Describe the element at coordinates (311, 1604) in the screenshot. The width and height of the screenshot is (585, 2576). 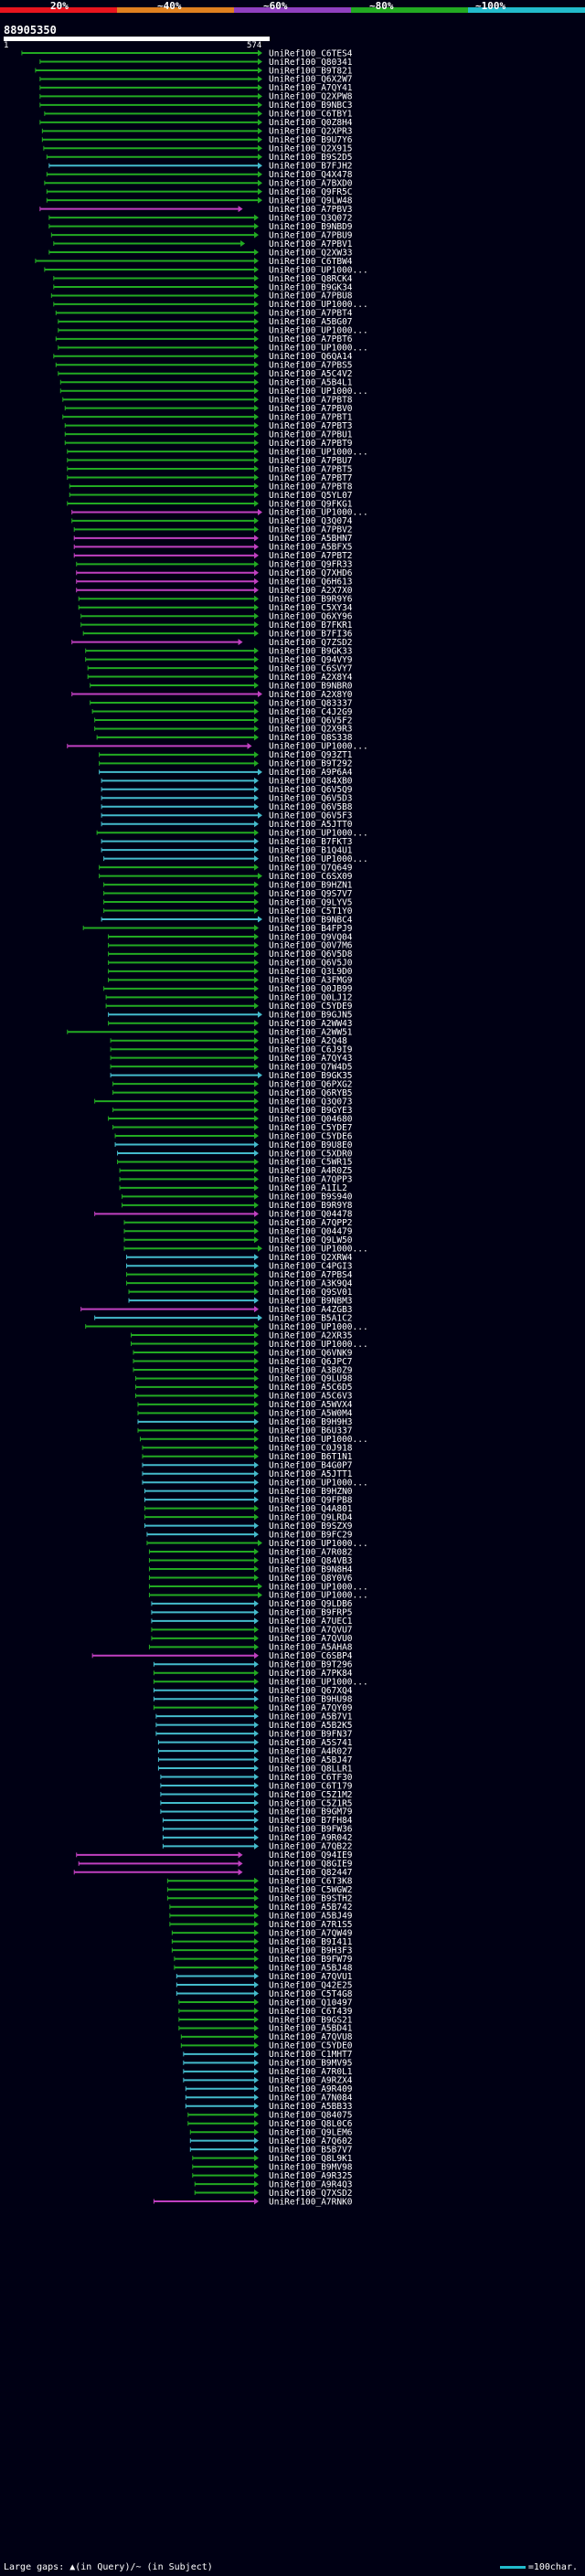
I see `hit-label: UniRef100_Q9LDB6` at that location.